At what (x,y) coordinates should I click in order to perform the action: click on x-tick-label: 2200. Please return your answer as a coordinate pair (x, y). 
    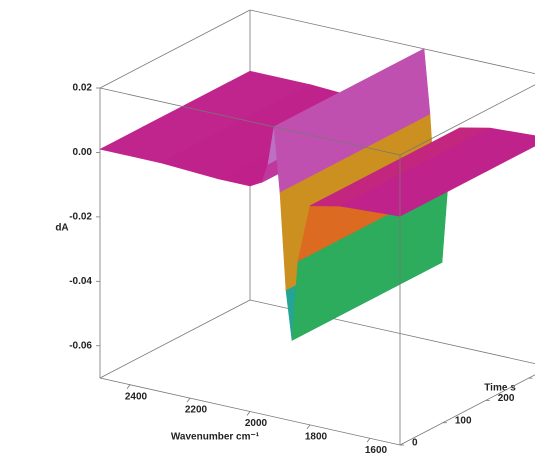
    Looking at the image, I should click on (196, 410).